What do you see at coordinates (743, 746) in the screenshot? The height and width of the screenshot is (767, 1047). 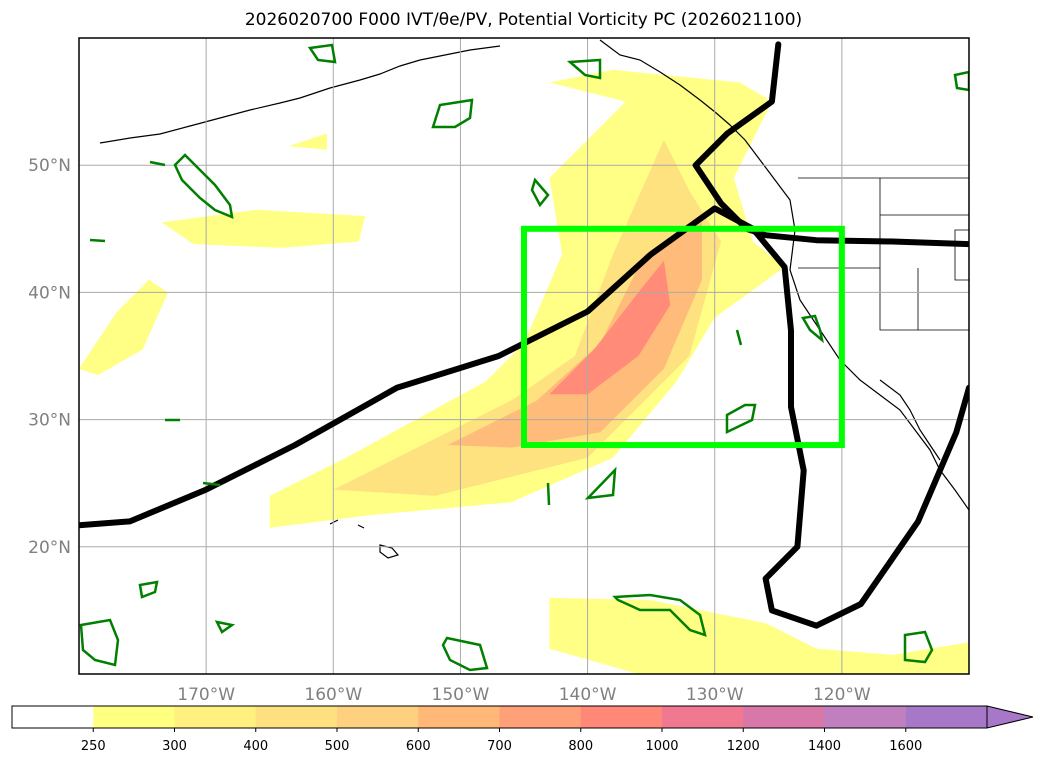 I see `colorbar-tick-label: 1200` at bounding box center [743, 746].